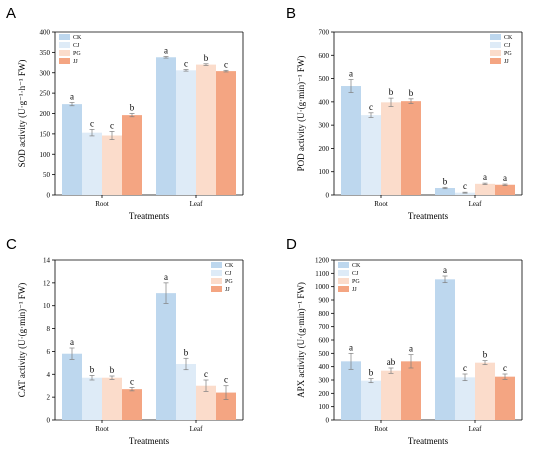  What do you see at coordinates (49, 329) in the screenshot?
I see `y-tick-label: 8` at bounding box center [49, 329].